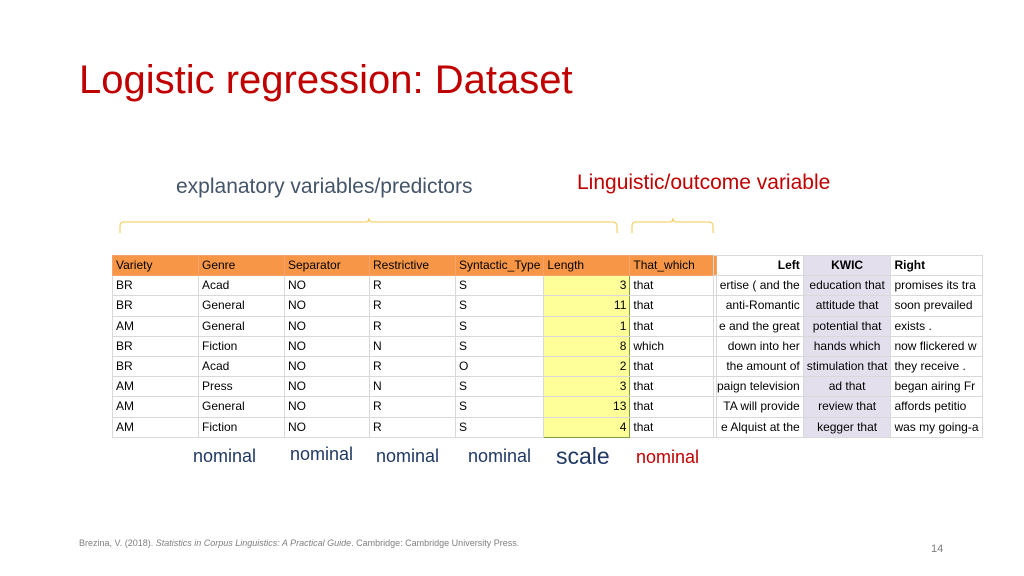  Describe the element at coordinates (936, 366) in the screenshot. I see `kwic-right-context: they receive .` at that location.